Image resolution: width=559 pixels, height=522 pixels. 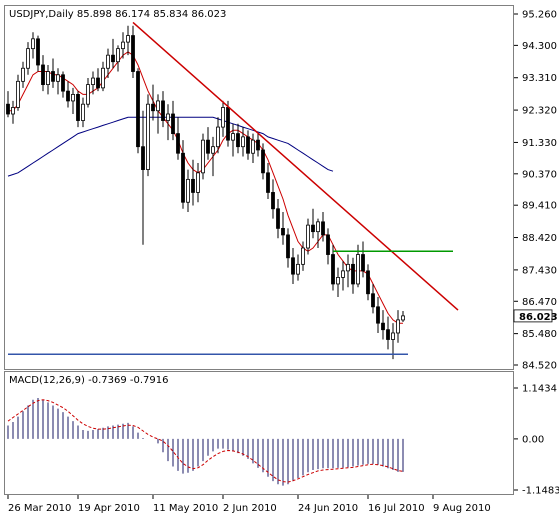 I want to click on last-price-tag-value: 86.023, so click(x=538, y=317).